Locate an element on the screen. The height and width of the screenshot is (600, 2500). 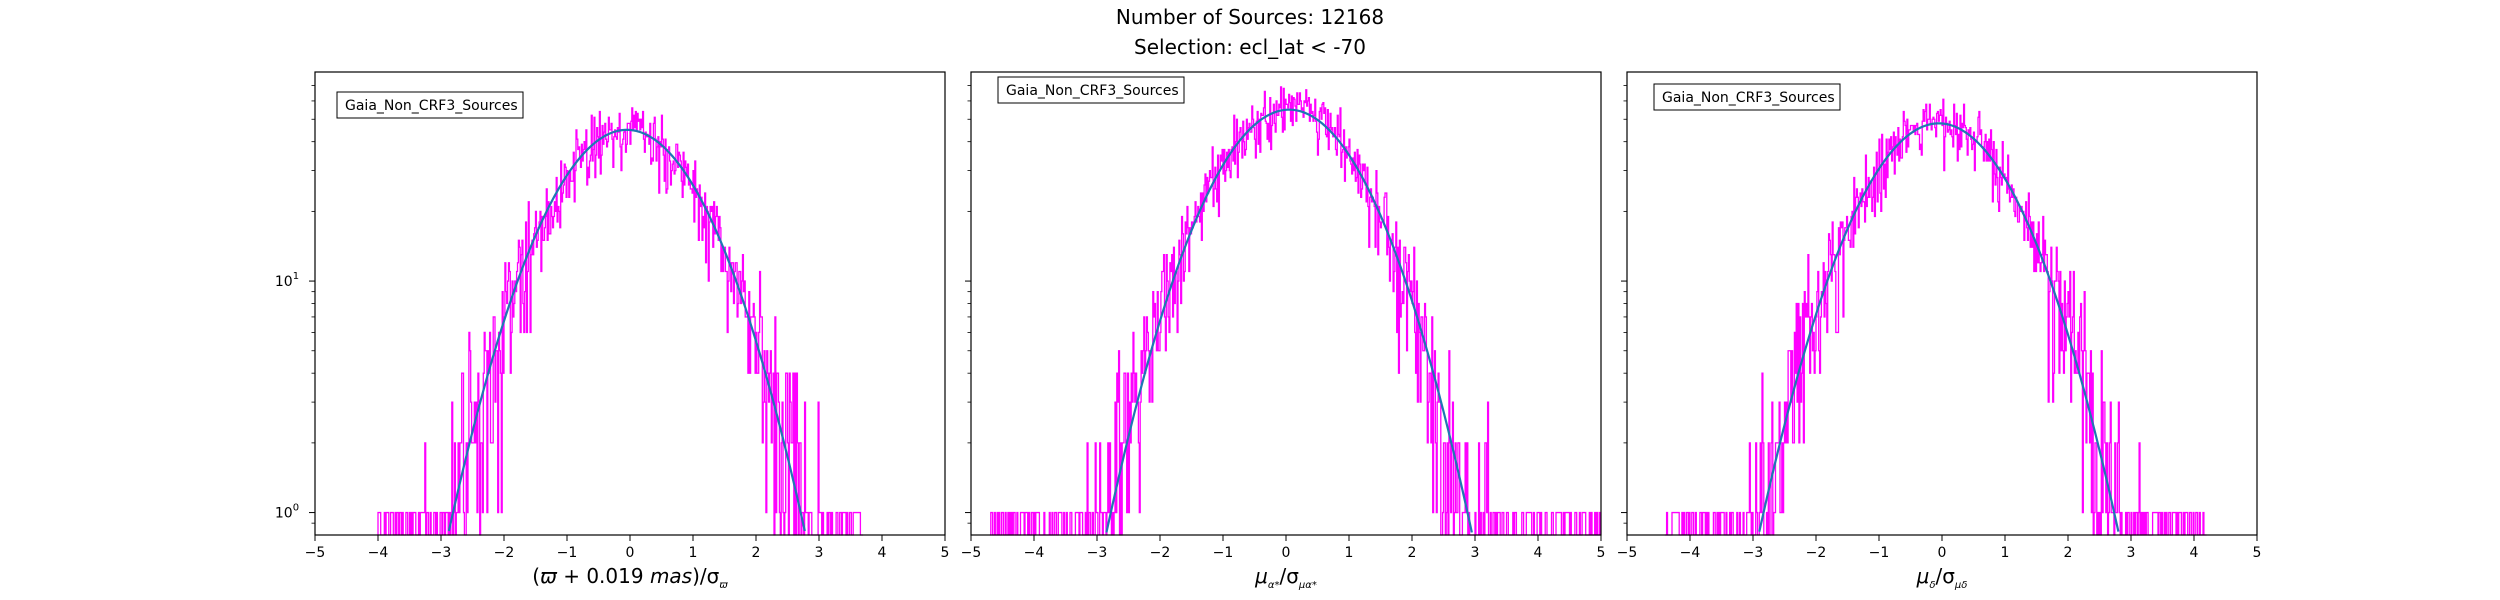
x-axis-label: (ϖ + 0.019 mas)/σϖ is located at coordinates (630, 577).